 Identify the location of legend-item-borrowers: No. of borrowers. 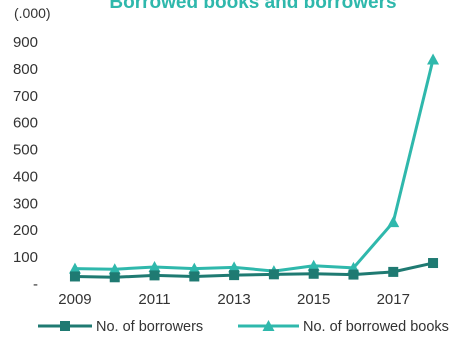
(120, 327).